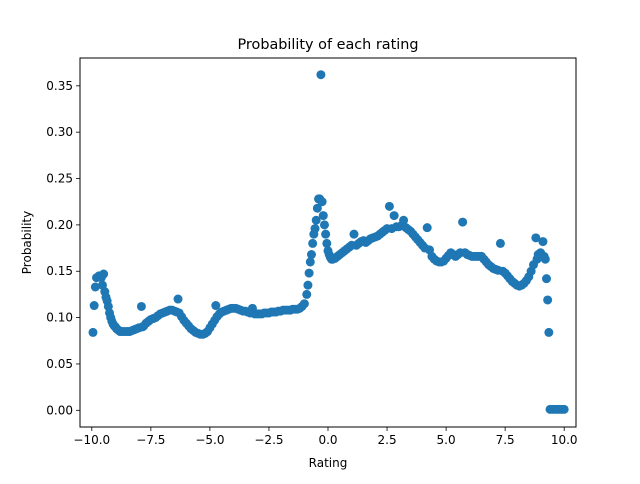 The width and height of the screenshot is (640, 484). Describe the element at coordinates (59, 318) in the screenshot. I see `y-tick-label: 0.10` at that location.